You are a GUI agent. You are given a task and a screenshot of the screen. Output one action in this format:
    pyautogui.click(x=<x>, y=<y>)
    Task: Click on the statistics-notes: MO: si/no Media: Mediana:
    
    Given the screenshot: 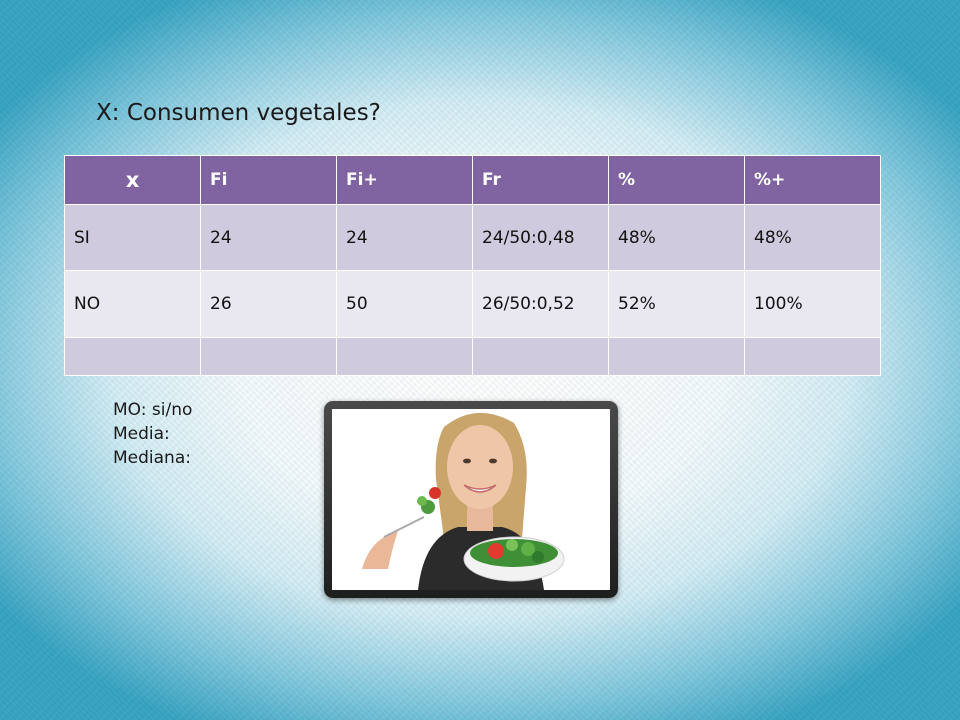 What is the action you would take?
    pyautogui.click(x=152, y=434)
    